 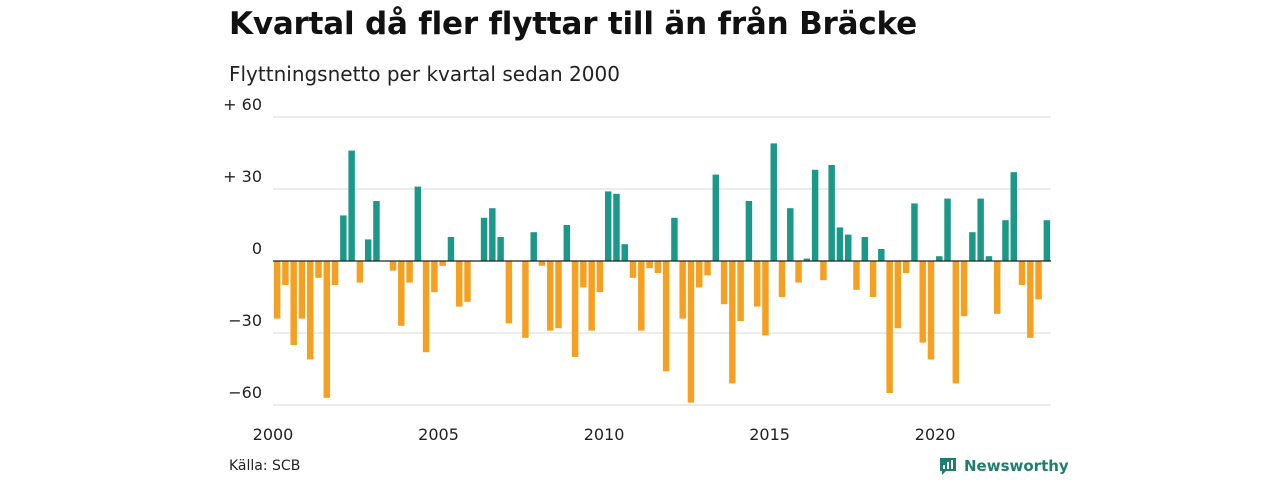 I want to click on x-tick-label: 2010, so click(x=604, y=434).